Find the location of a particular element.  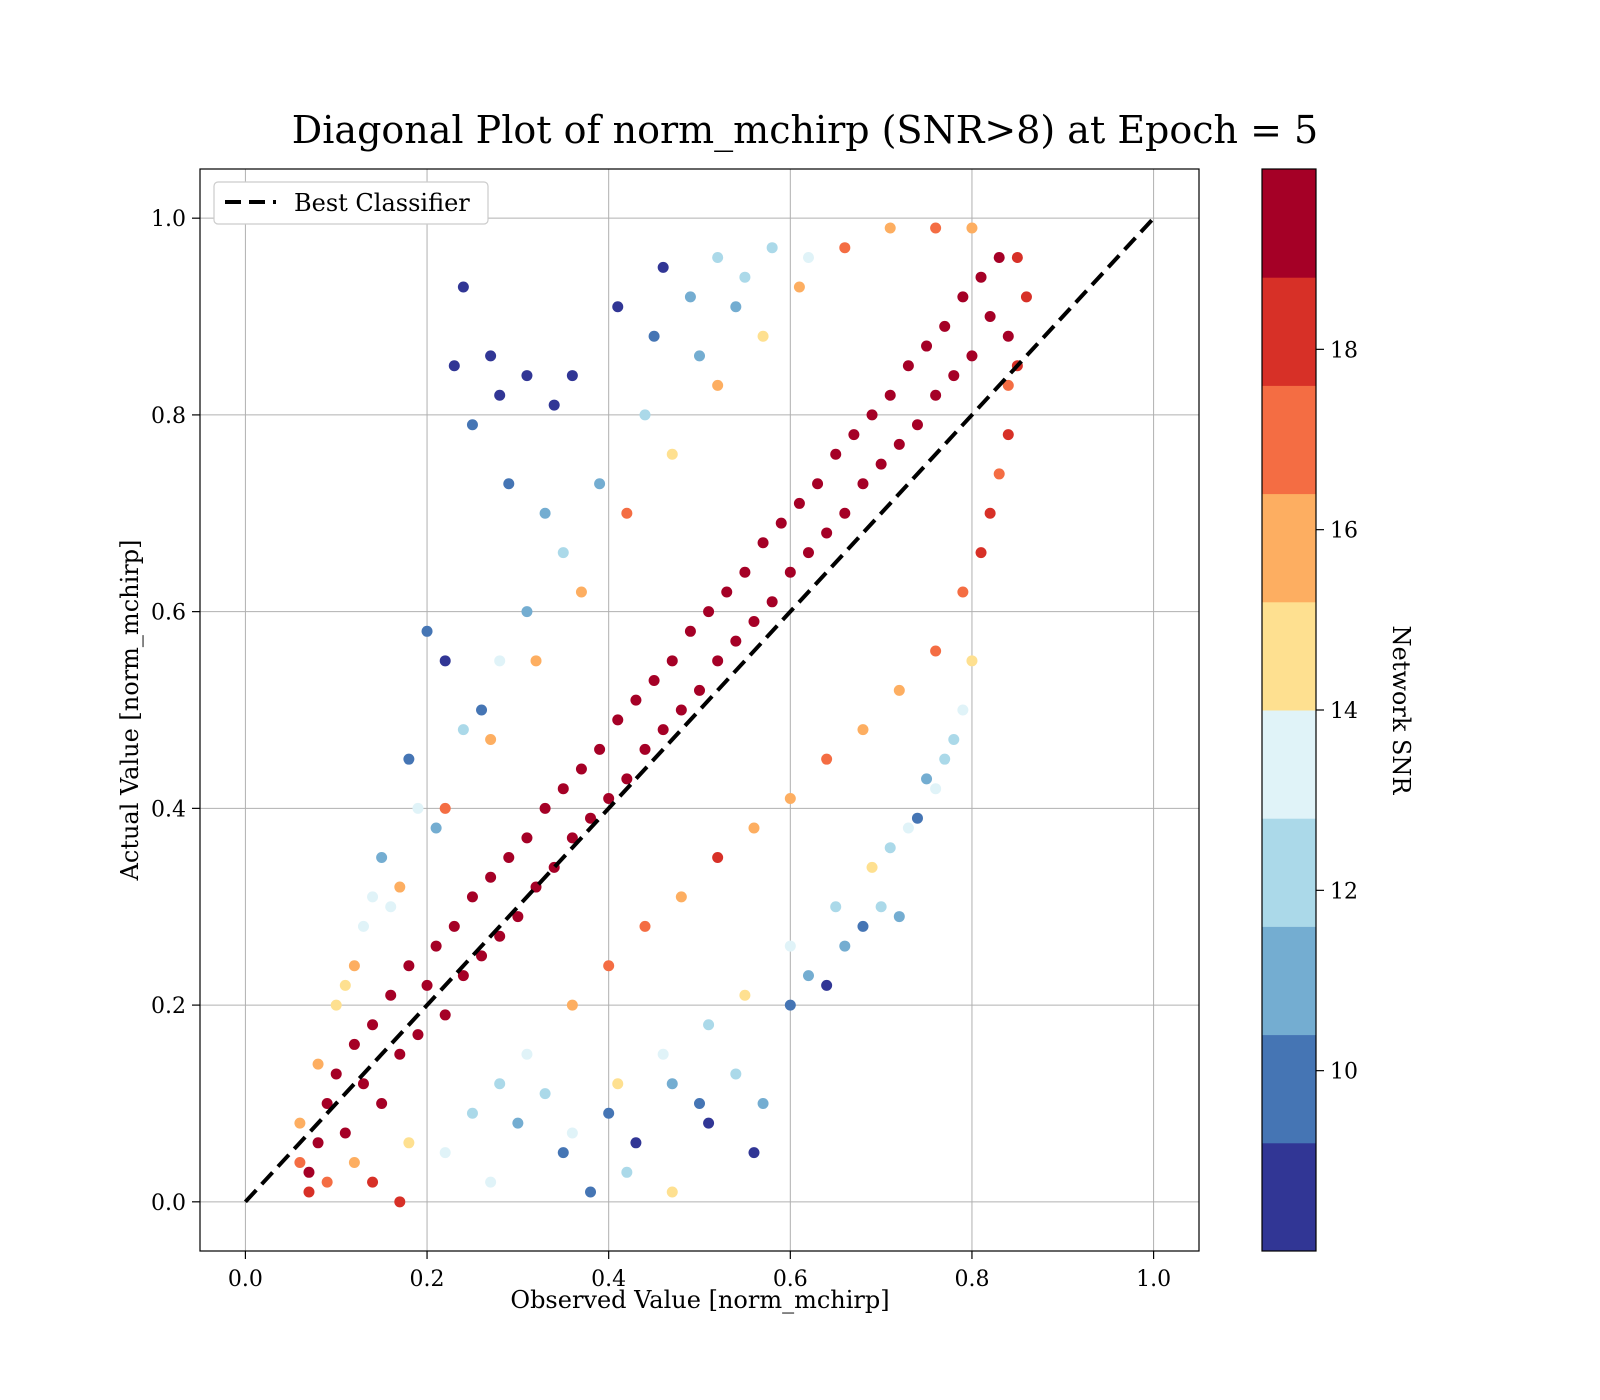

x-axis-label: Observed Value [norm_mchirp] is located at coordinates (699, 1300).